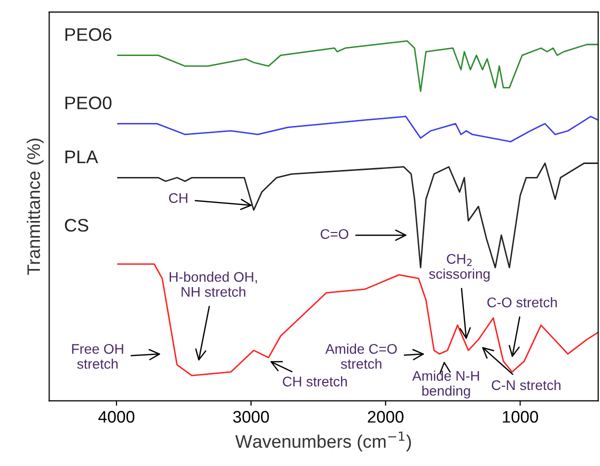 This screenshot has height=466, width=600. I want to click on annotation: C-N stretch, so click(526, 385).